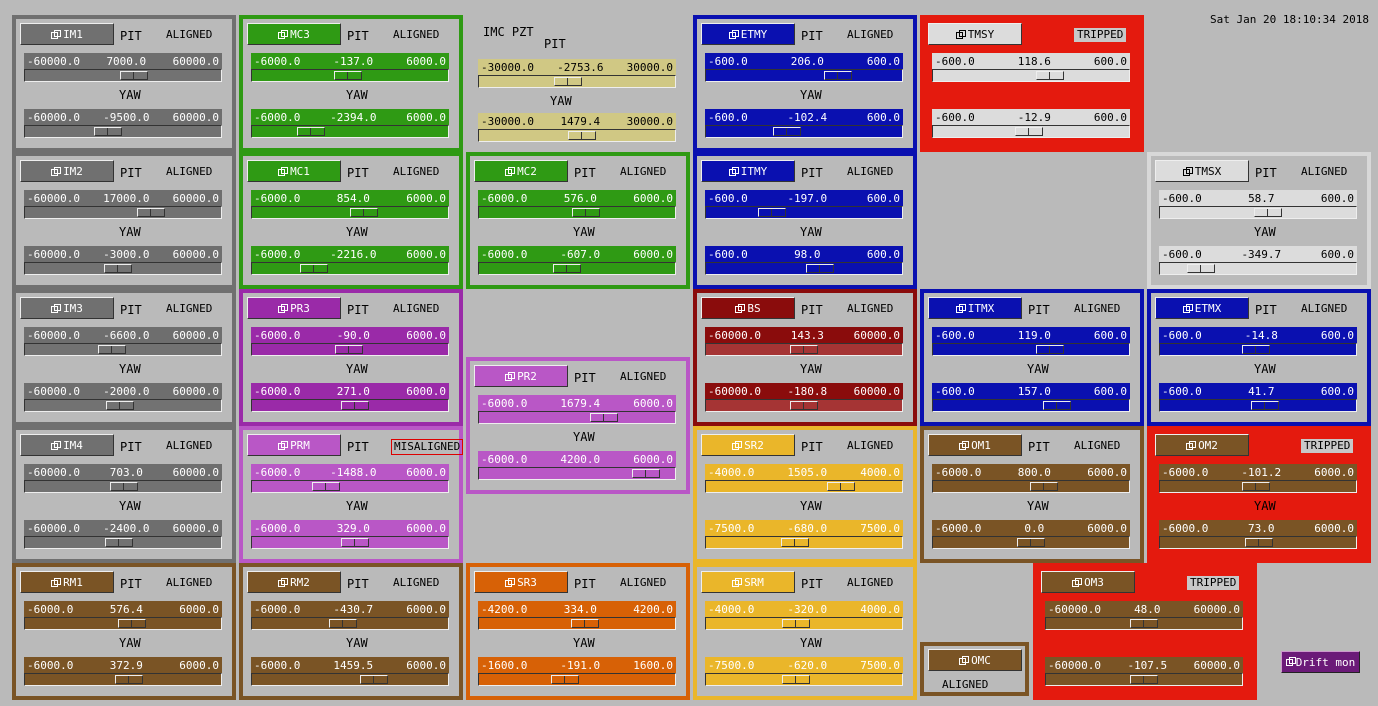 The width and height of the screenshot is (1378, 706). Describe the element at coordinates (577, 135) in the screenshot. I see `imc-yaw-slider` at that location.